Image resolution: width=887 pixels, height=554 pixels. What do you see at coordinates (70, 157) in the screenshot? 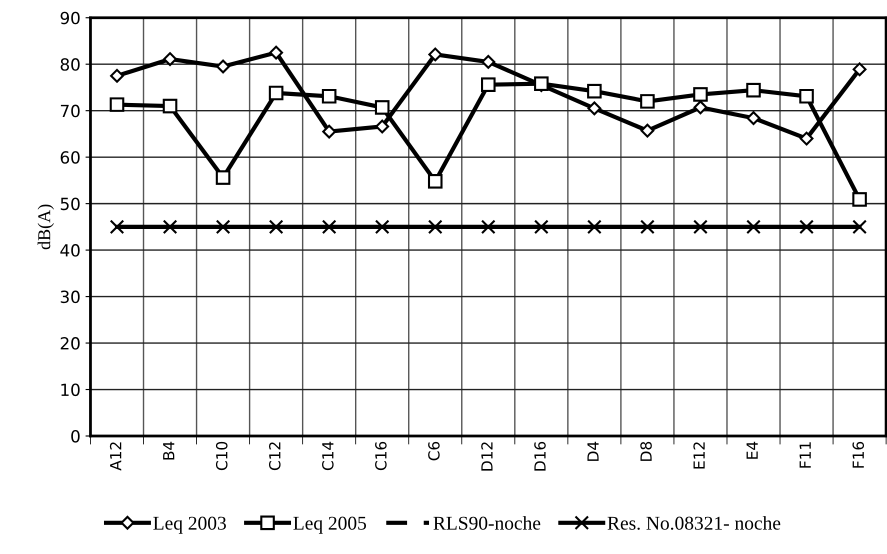
I see `y-tick-label: 60` at bounding box center [70, 157].